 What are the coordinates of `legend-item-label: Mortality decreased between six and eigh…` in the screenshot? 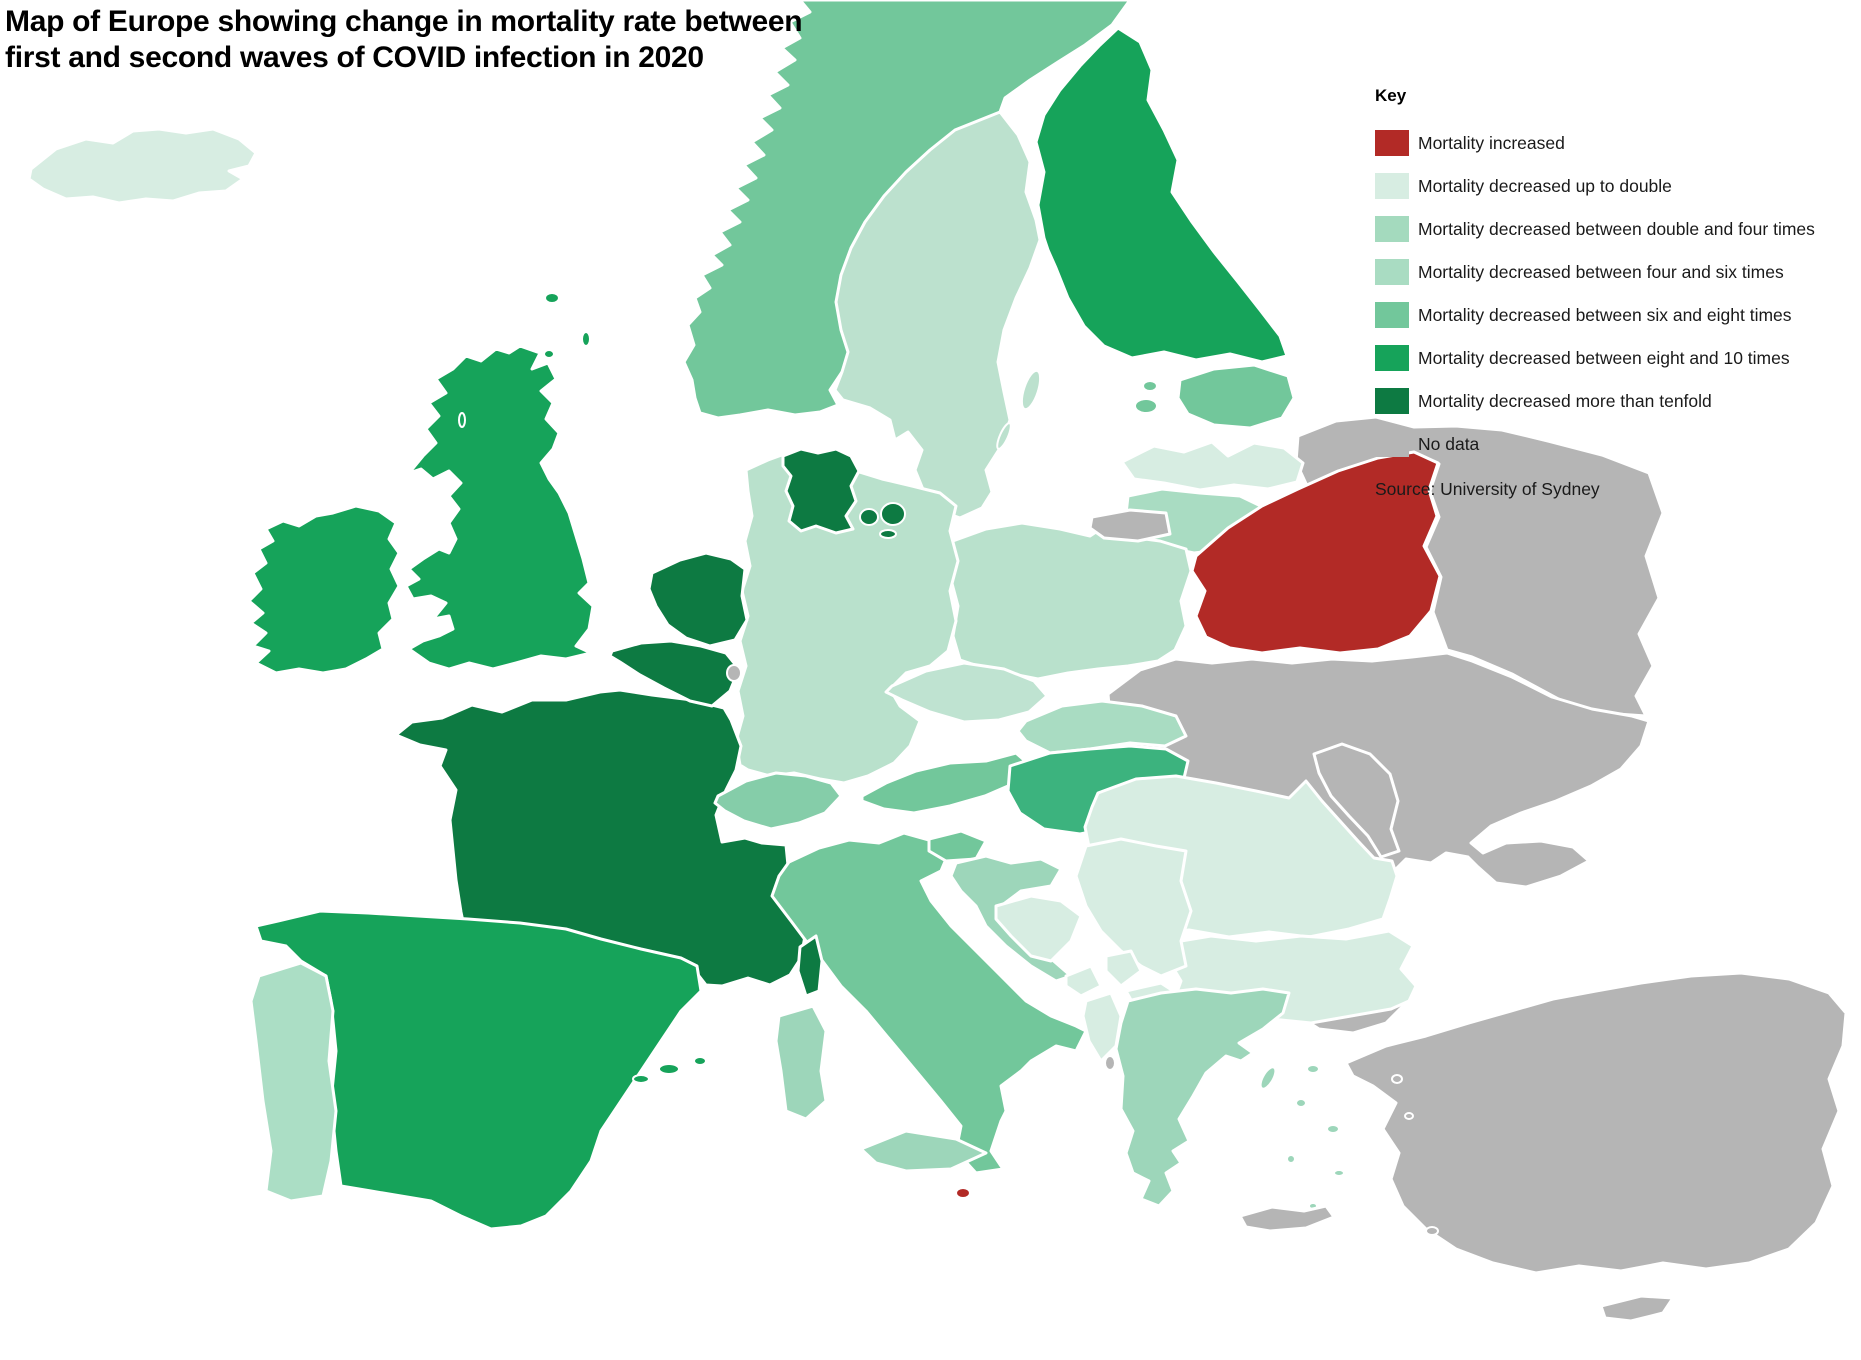 It's located at (1605, 314).